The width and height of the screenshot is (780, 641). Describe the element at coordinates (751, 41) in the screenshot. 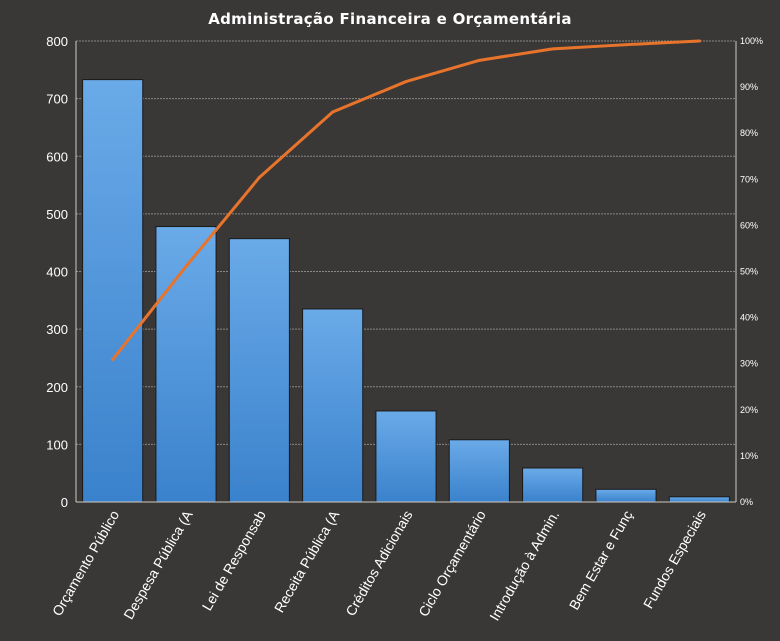

I see `y2-tick-label: 100%` at that location.